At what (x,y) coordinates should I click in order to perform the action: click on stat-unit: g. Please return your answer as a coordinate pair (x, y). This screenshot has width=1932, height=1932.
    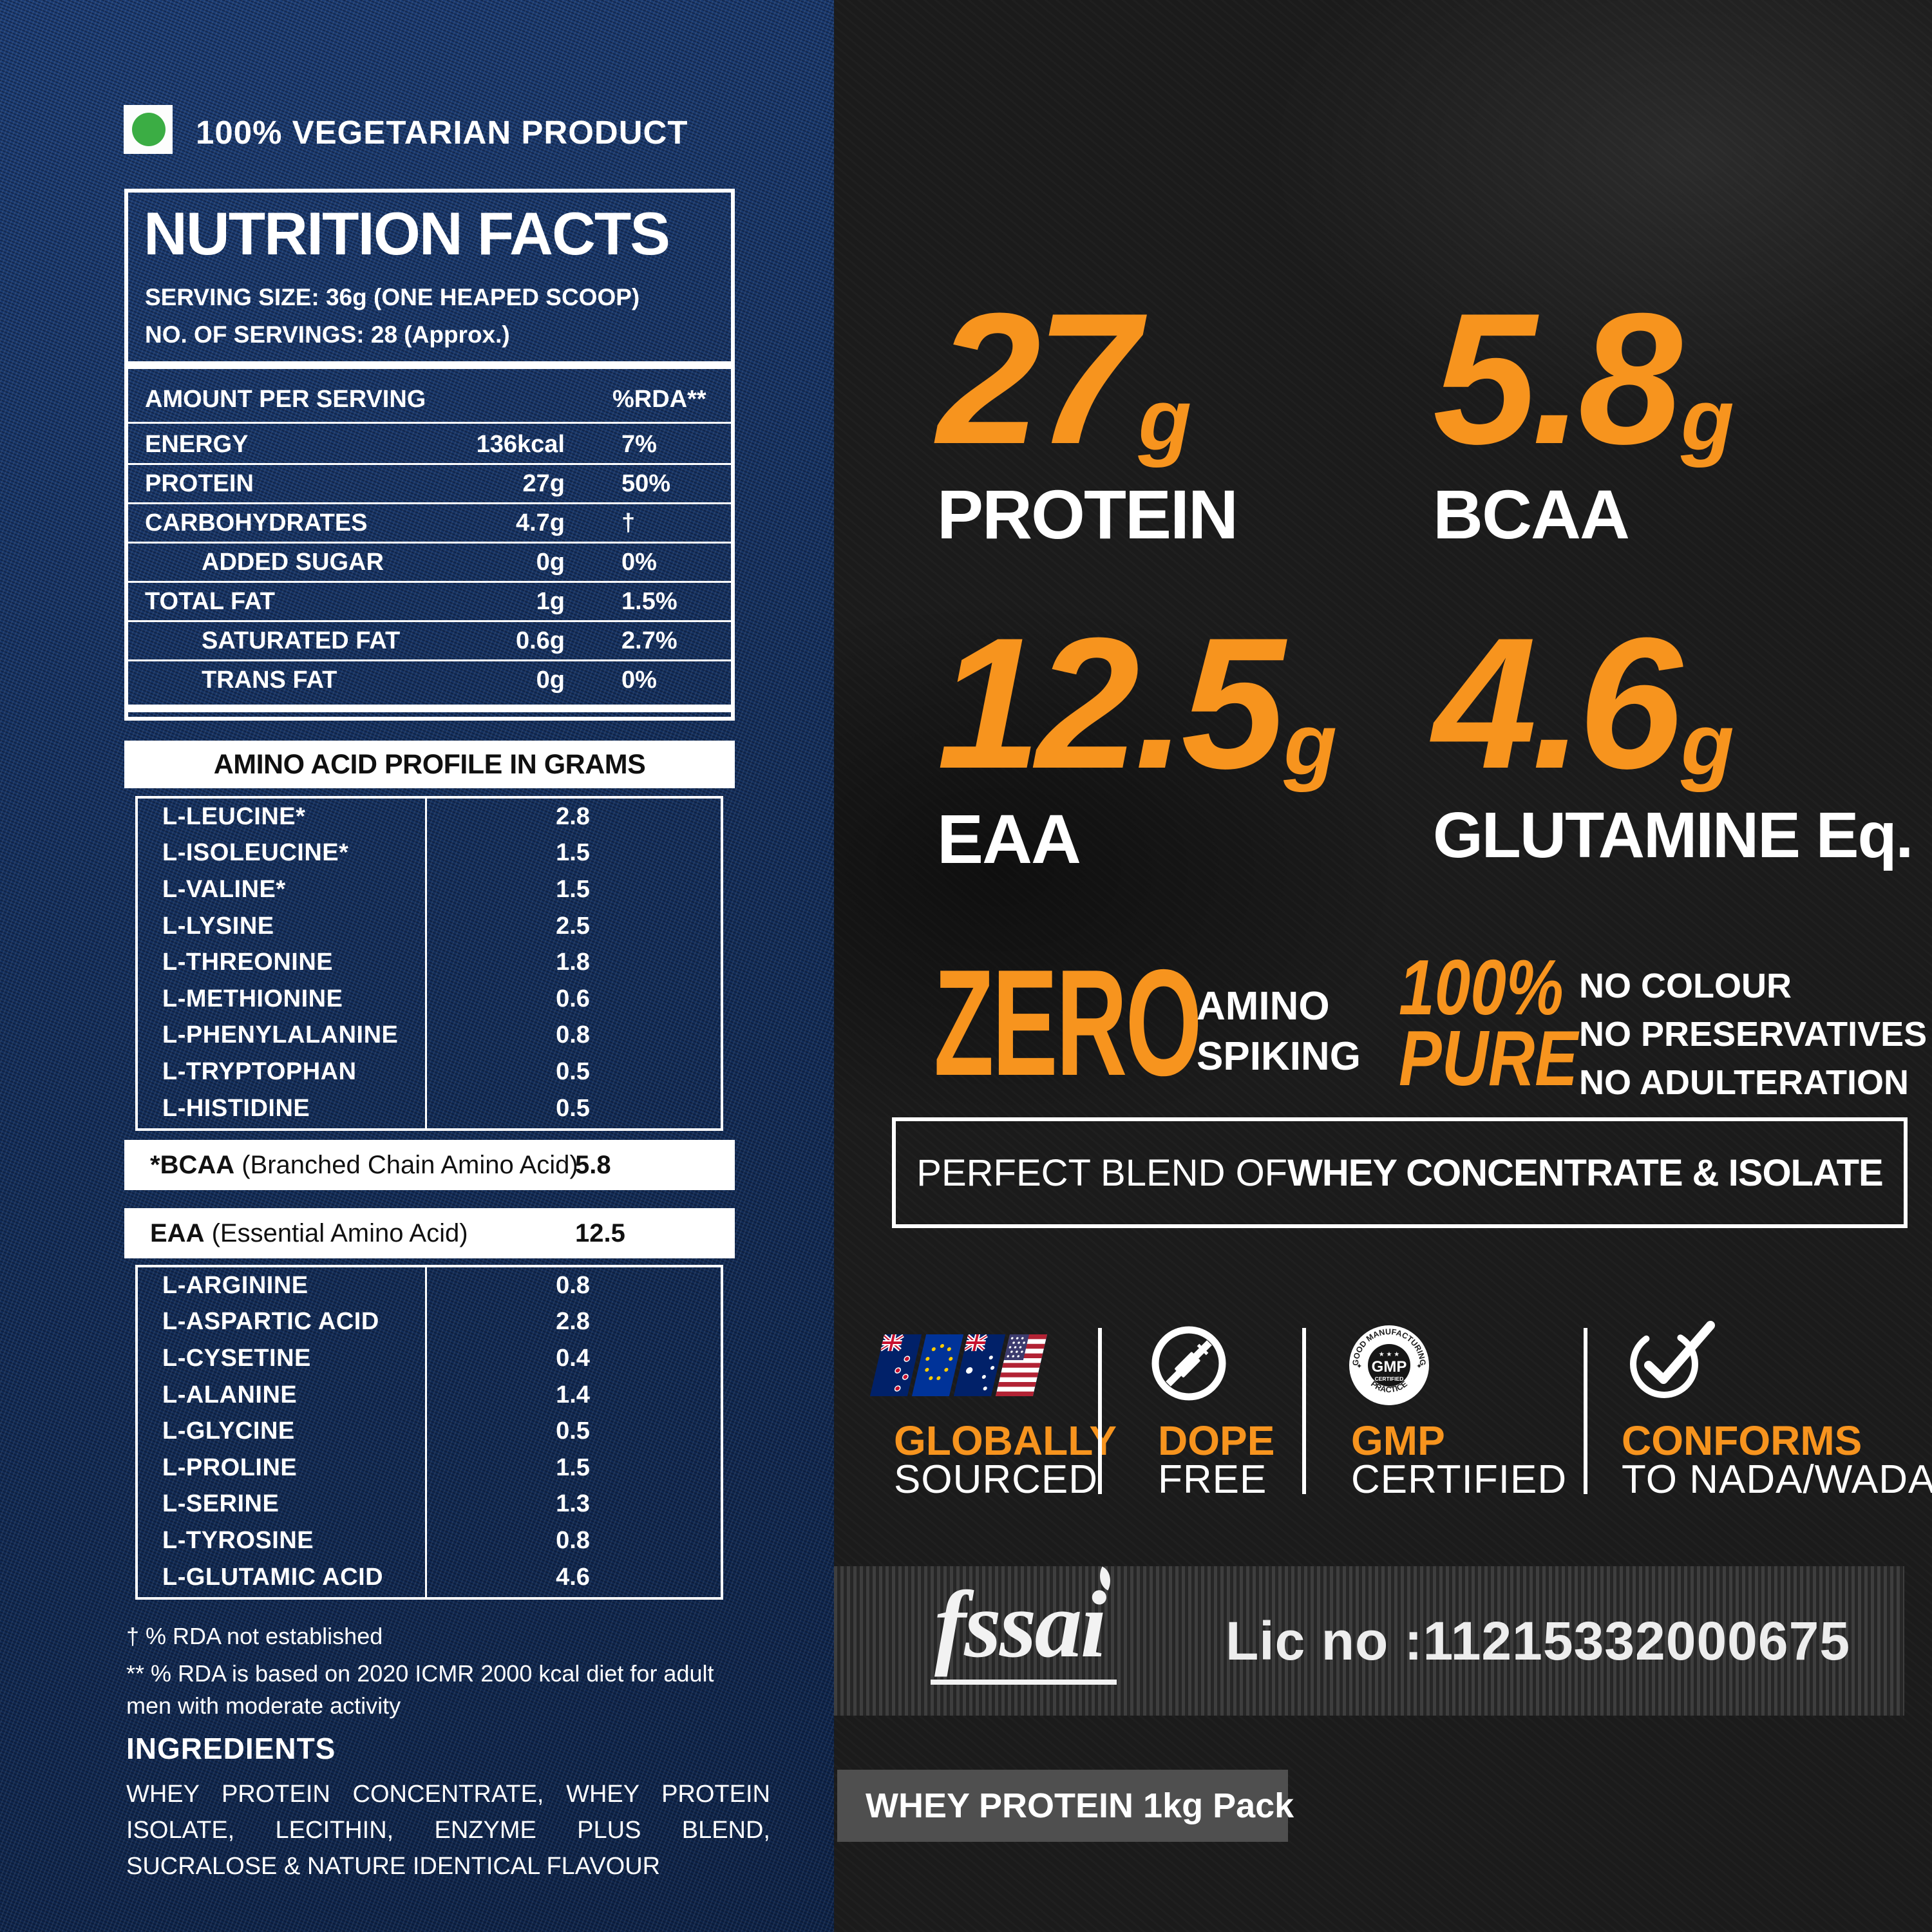
    Looking at the image, I should click on (1708, 745).